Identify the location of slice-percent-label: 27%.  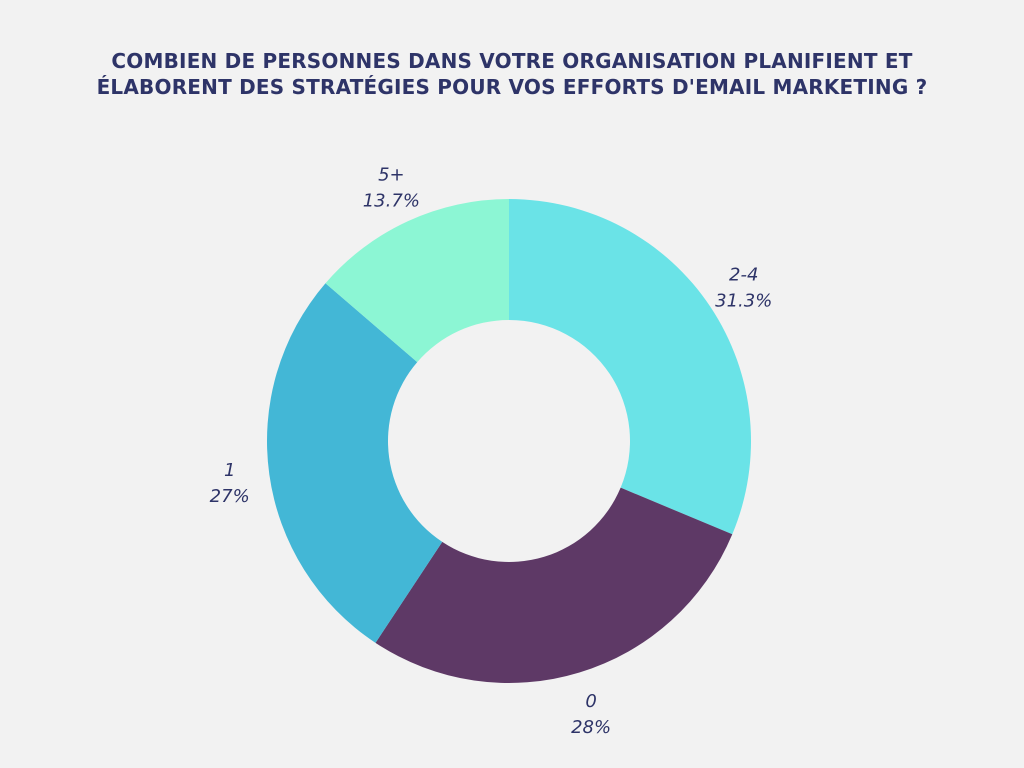
(230, 496).